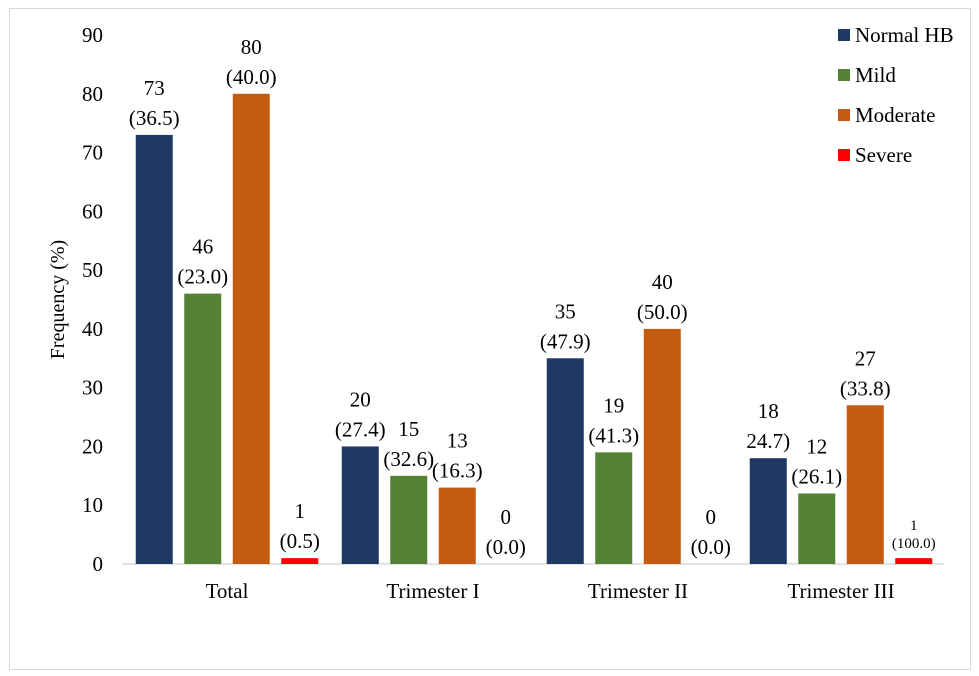 Image resolution: width=979 pixels, height=676 pixels. I want to click on data-label-count: 12, so click(816, 446).